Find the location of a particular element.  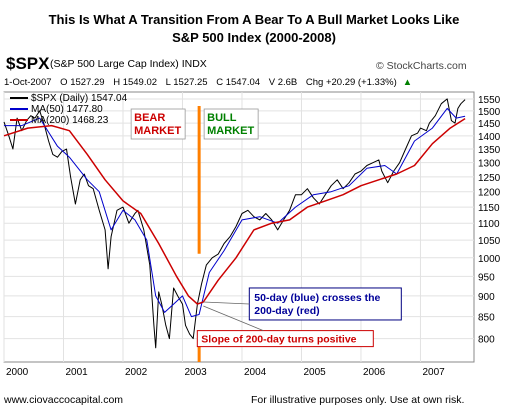

crossover-callout-box is located at coordinates (325, 304).